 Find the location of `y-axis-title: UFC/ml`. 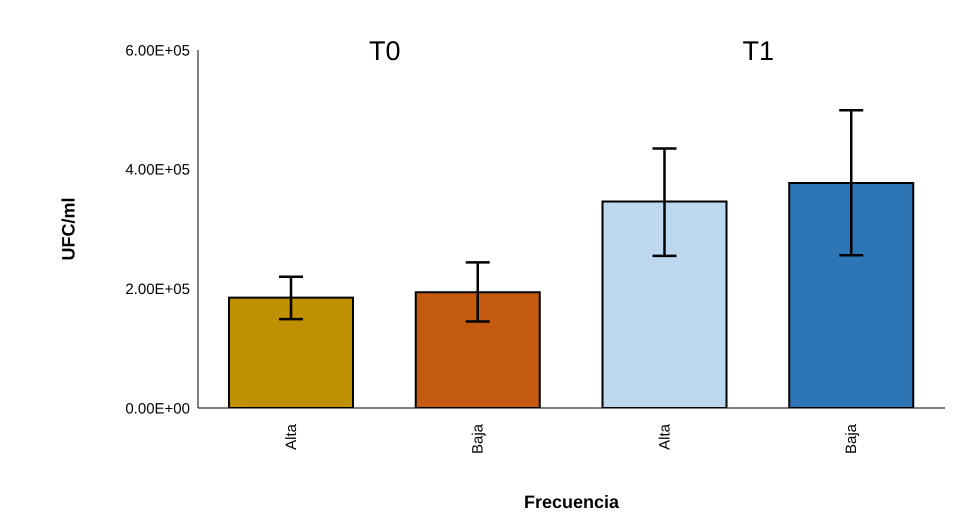

y-axis-title: UFC/ml is located at coordinates (68, 229).